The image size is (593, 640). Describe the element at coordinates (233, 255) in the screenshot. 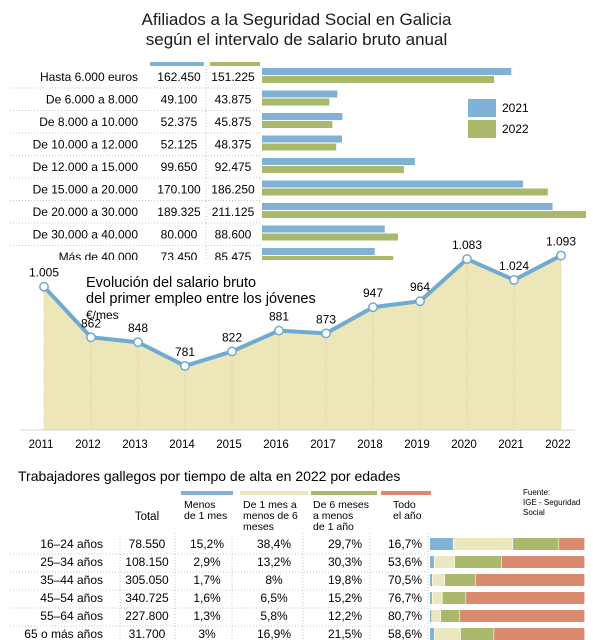

I see `value-label-2022: 85.475` at that location.